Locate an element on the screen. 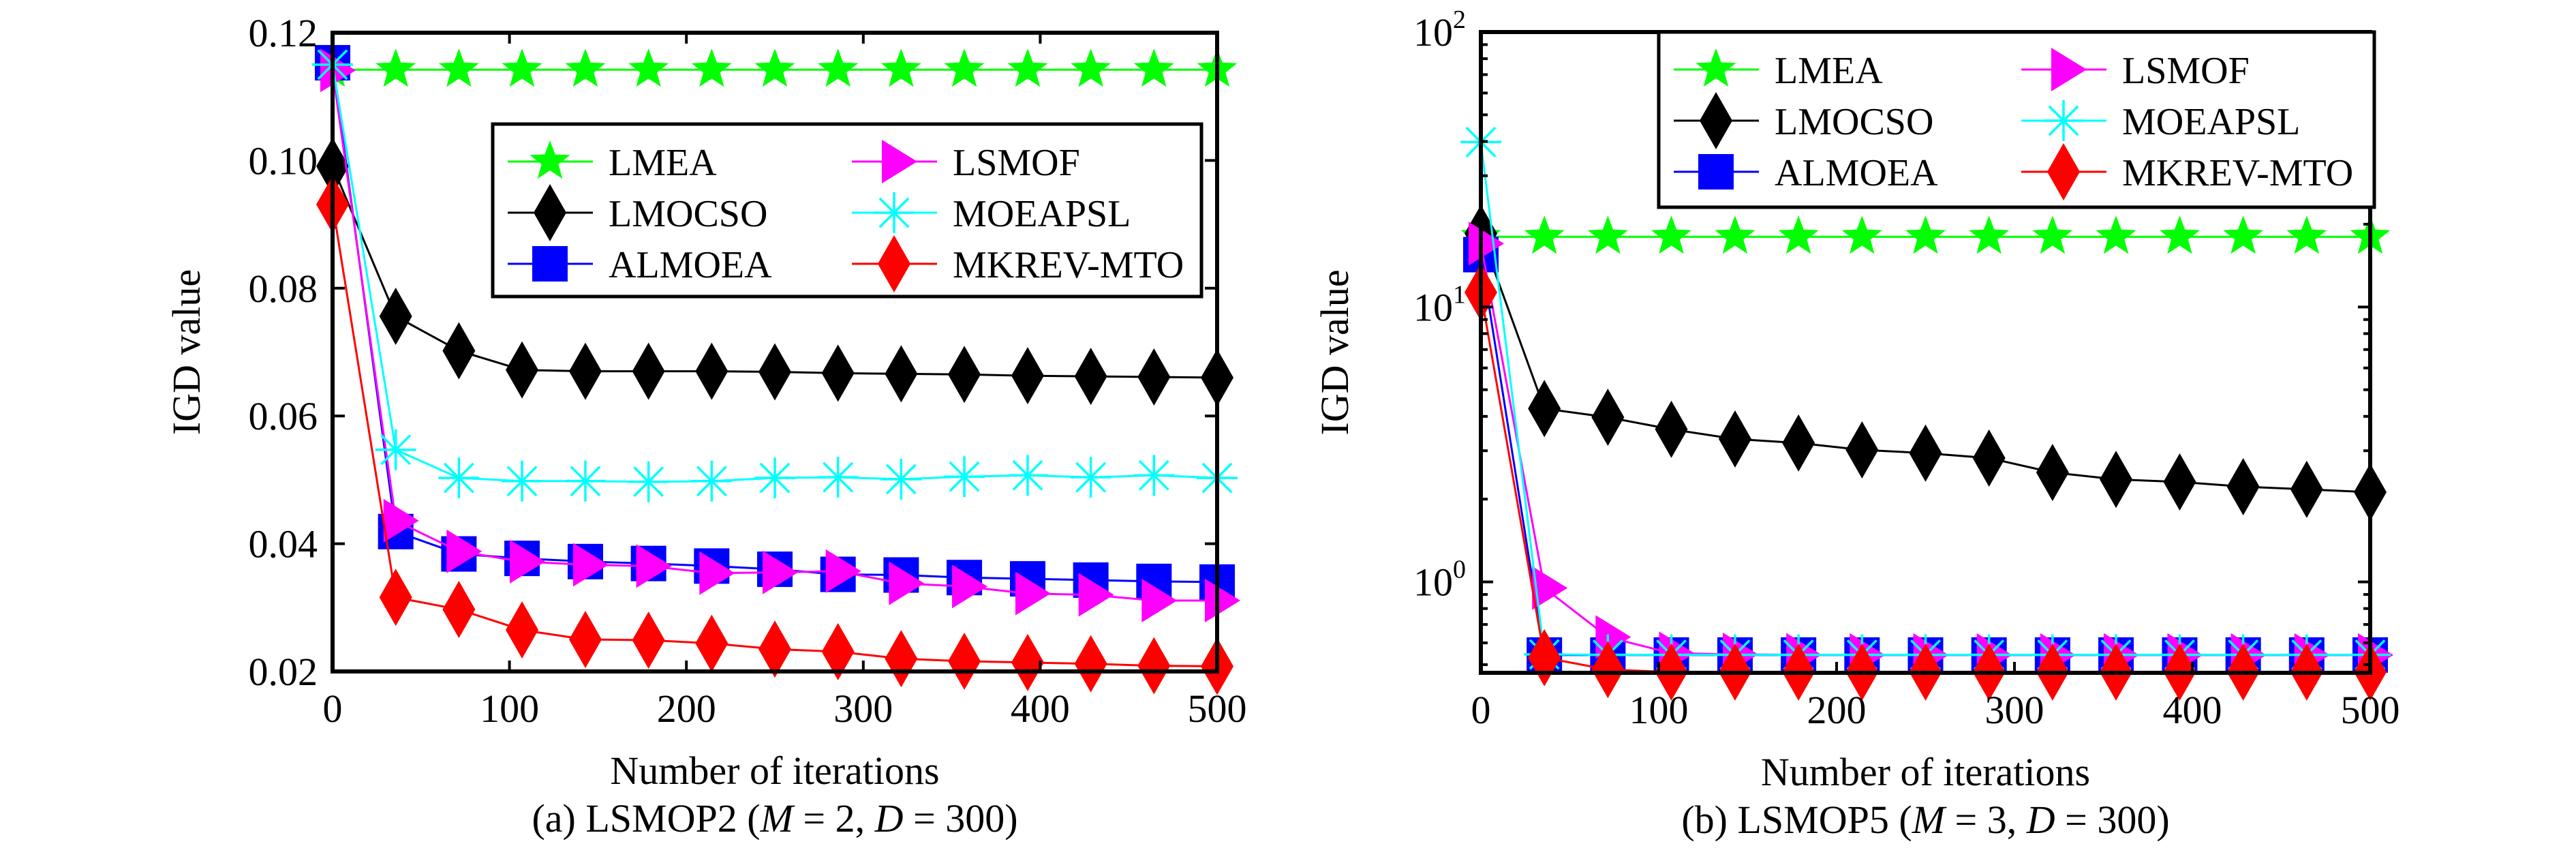 The image size is (2576, 848). y-tick-label: 0.04 is located at coordinates (283, 544).